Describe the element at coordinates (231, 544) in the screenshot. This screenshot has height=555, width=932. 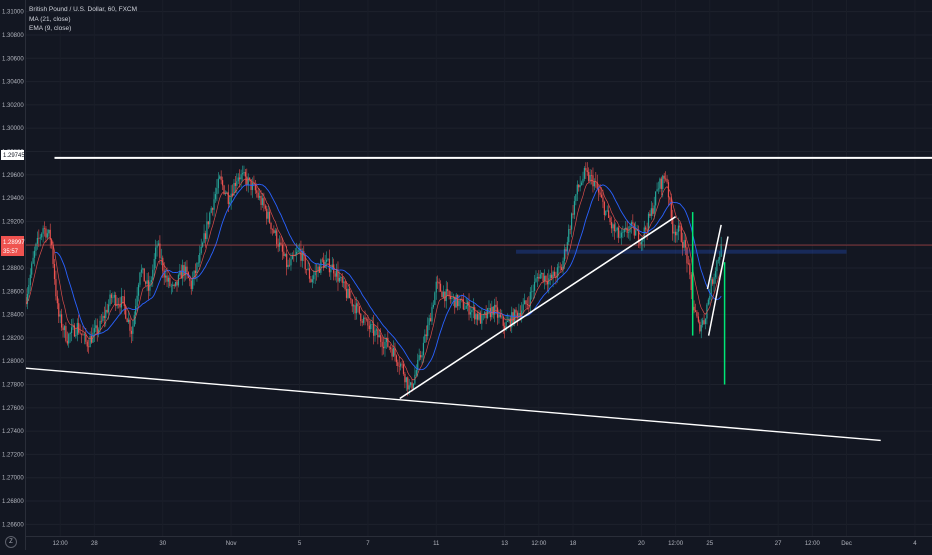
I see `x-tick-label: Nov` at that location.